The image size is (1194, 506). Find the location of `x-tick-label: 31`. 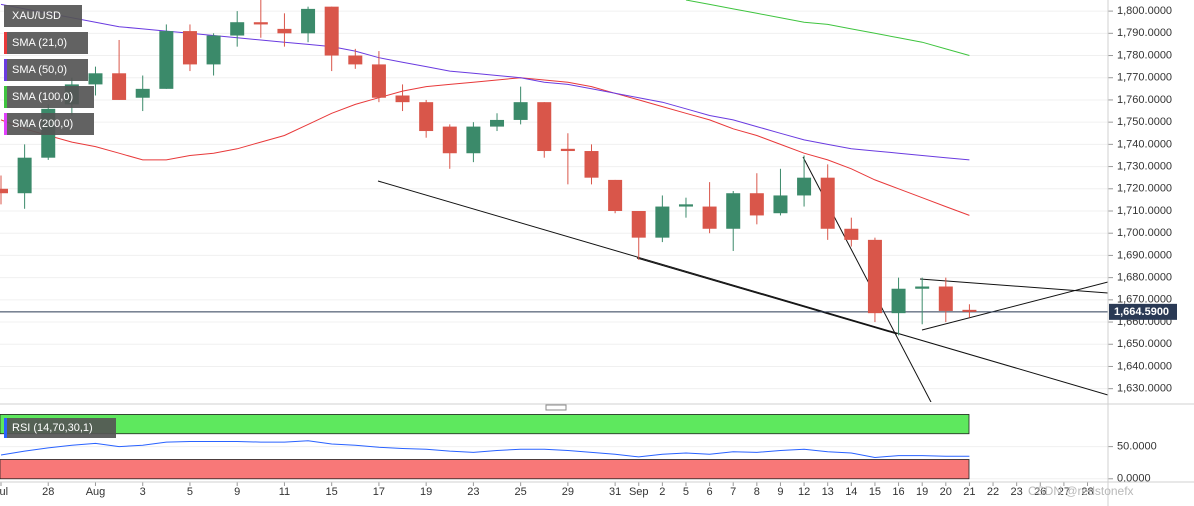

x-tick-label: 31 is located at coordinates (615, 492).